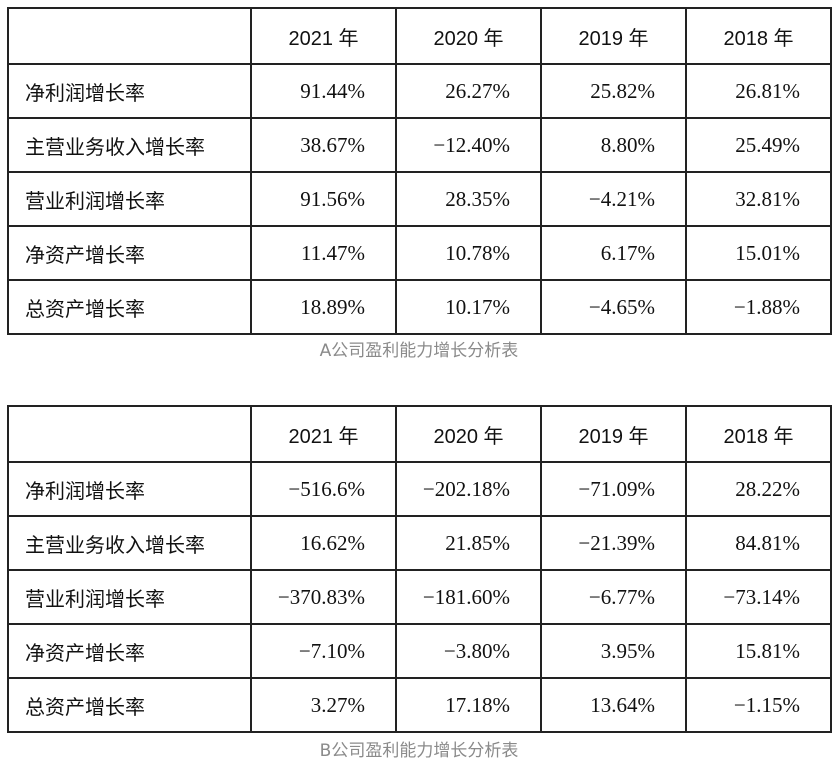 This screenshot has width=838, height=766. I want to click on value-cell: −202.18%, so click(468, 489).